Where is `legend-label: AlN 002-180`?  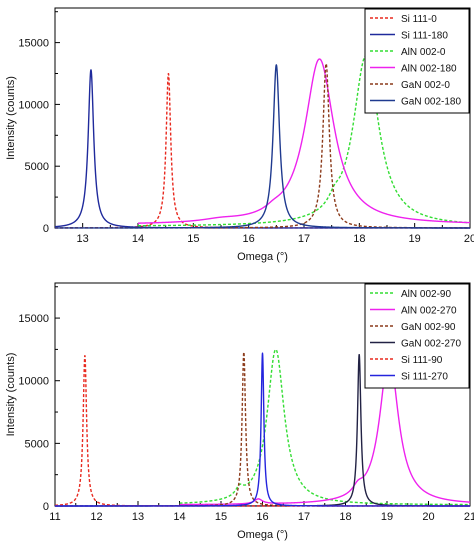 legend-label: AlN 002-180 is located at coordinates (429, 69).